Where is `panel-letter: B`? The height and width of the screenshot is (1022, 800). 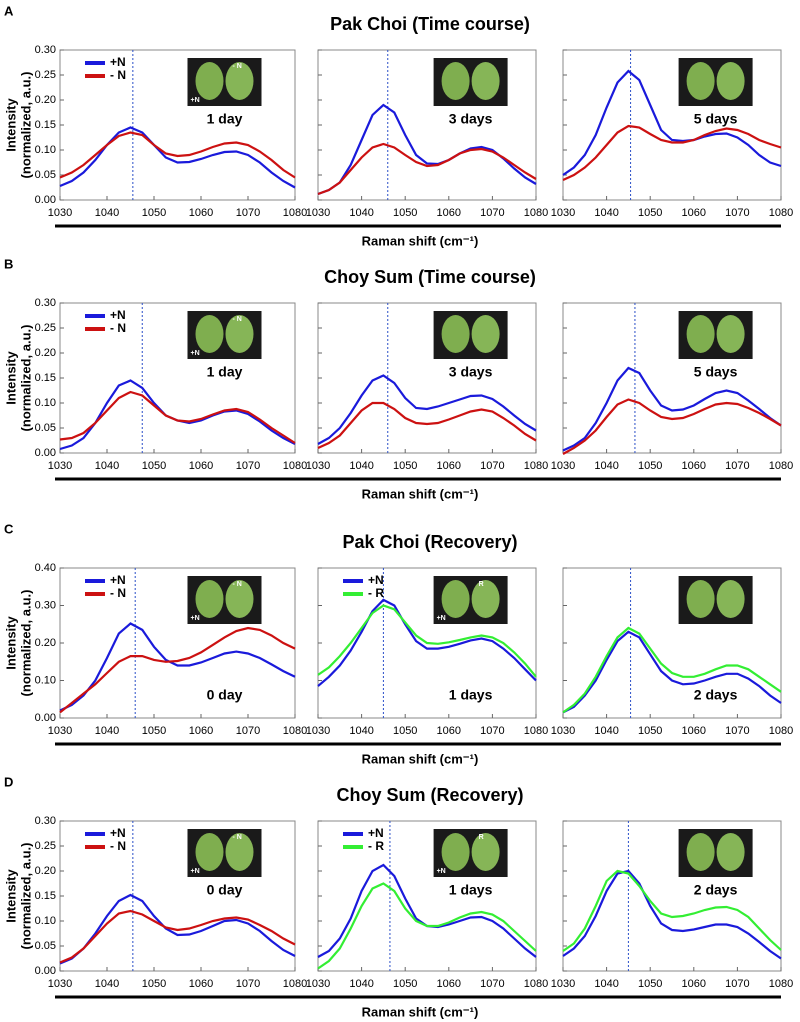
panel-letter: B is located at coordinates (8, 263).